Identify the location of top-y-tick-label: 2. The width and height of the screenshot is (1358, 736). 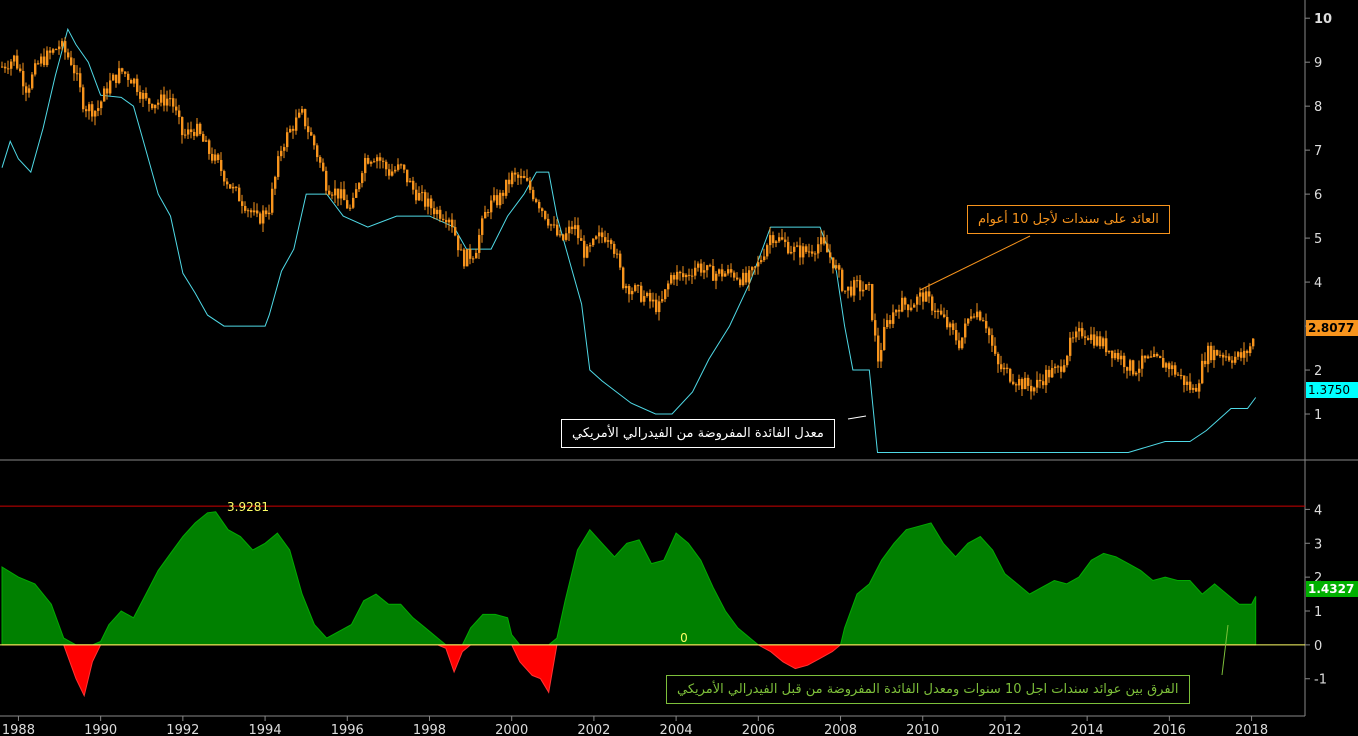
(1318, 371).